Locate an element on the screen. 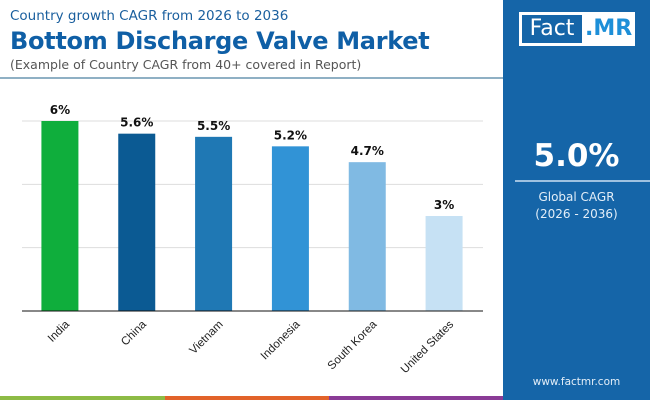 The height and width of the screenshot is (400, 650). data-label: 5.5% is located at coordinates (213, 126).